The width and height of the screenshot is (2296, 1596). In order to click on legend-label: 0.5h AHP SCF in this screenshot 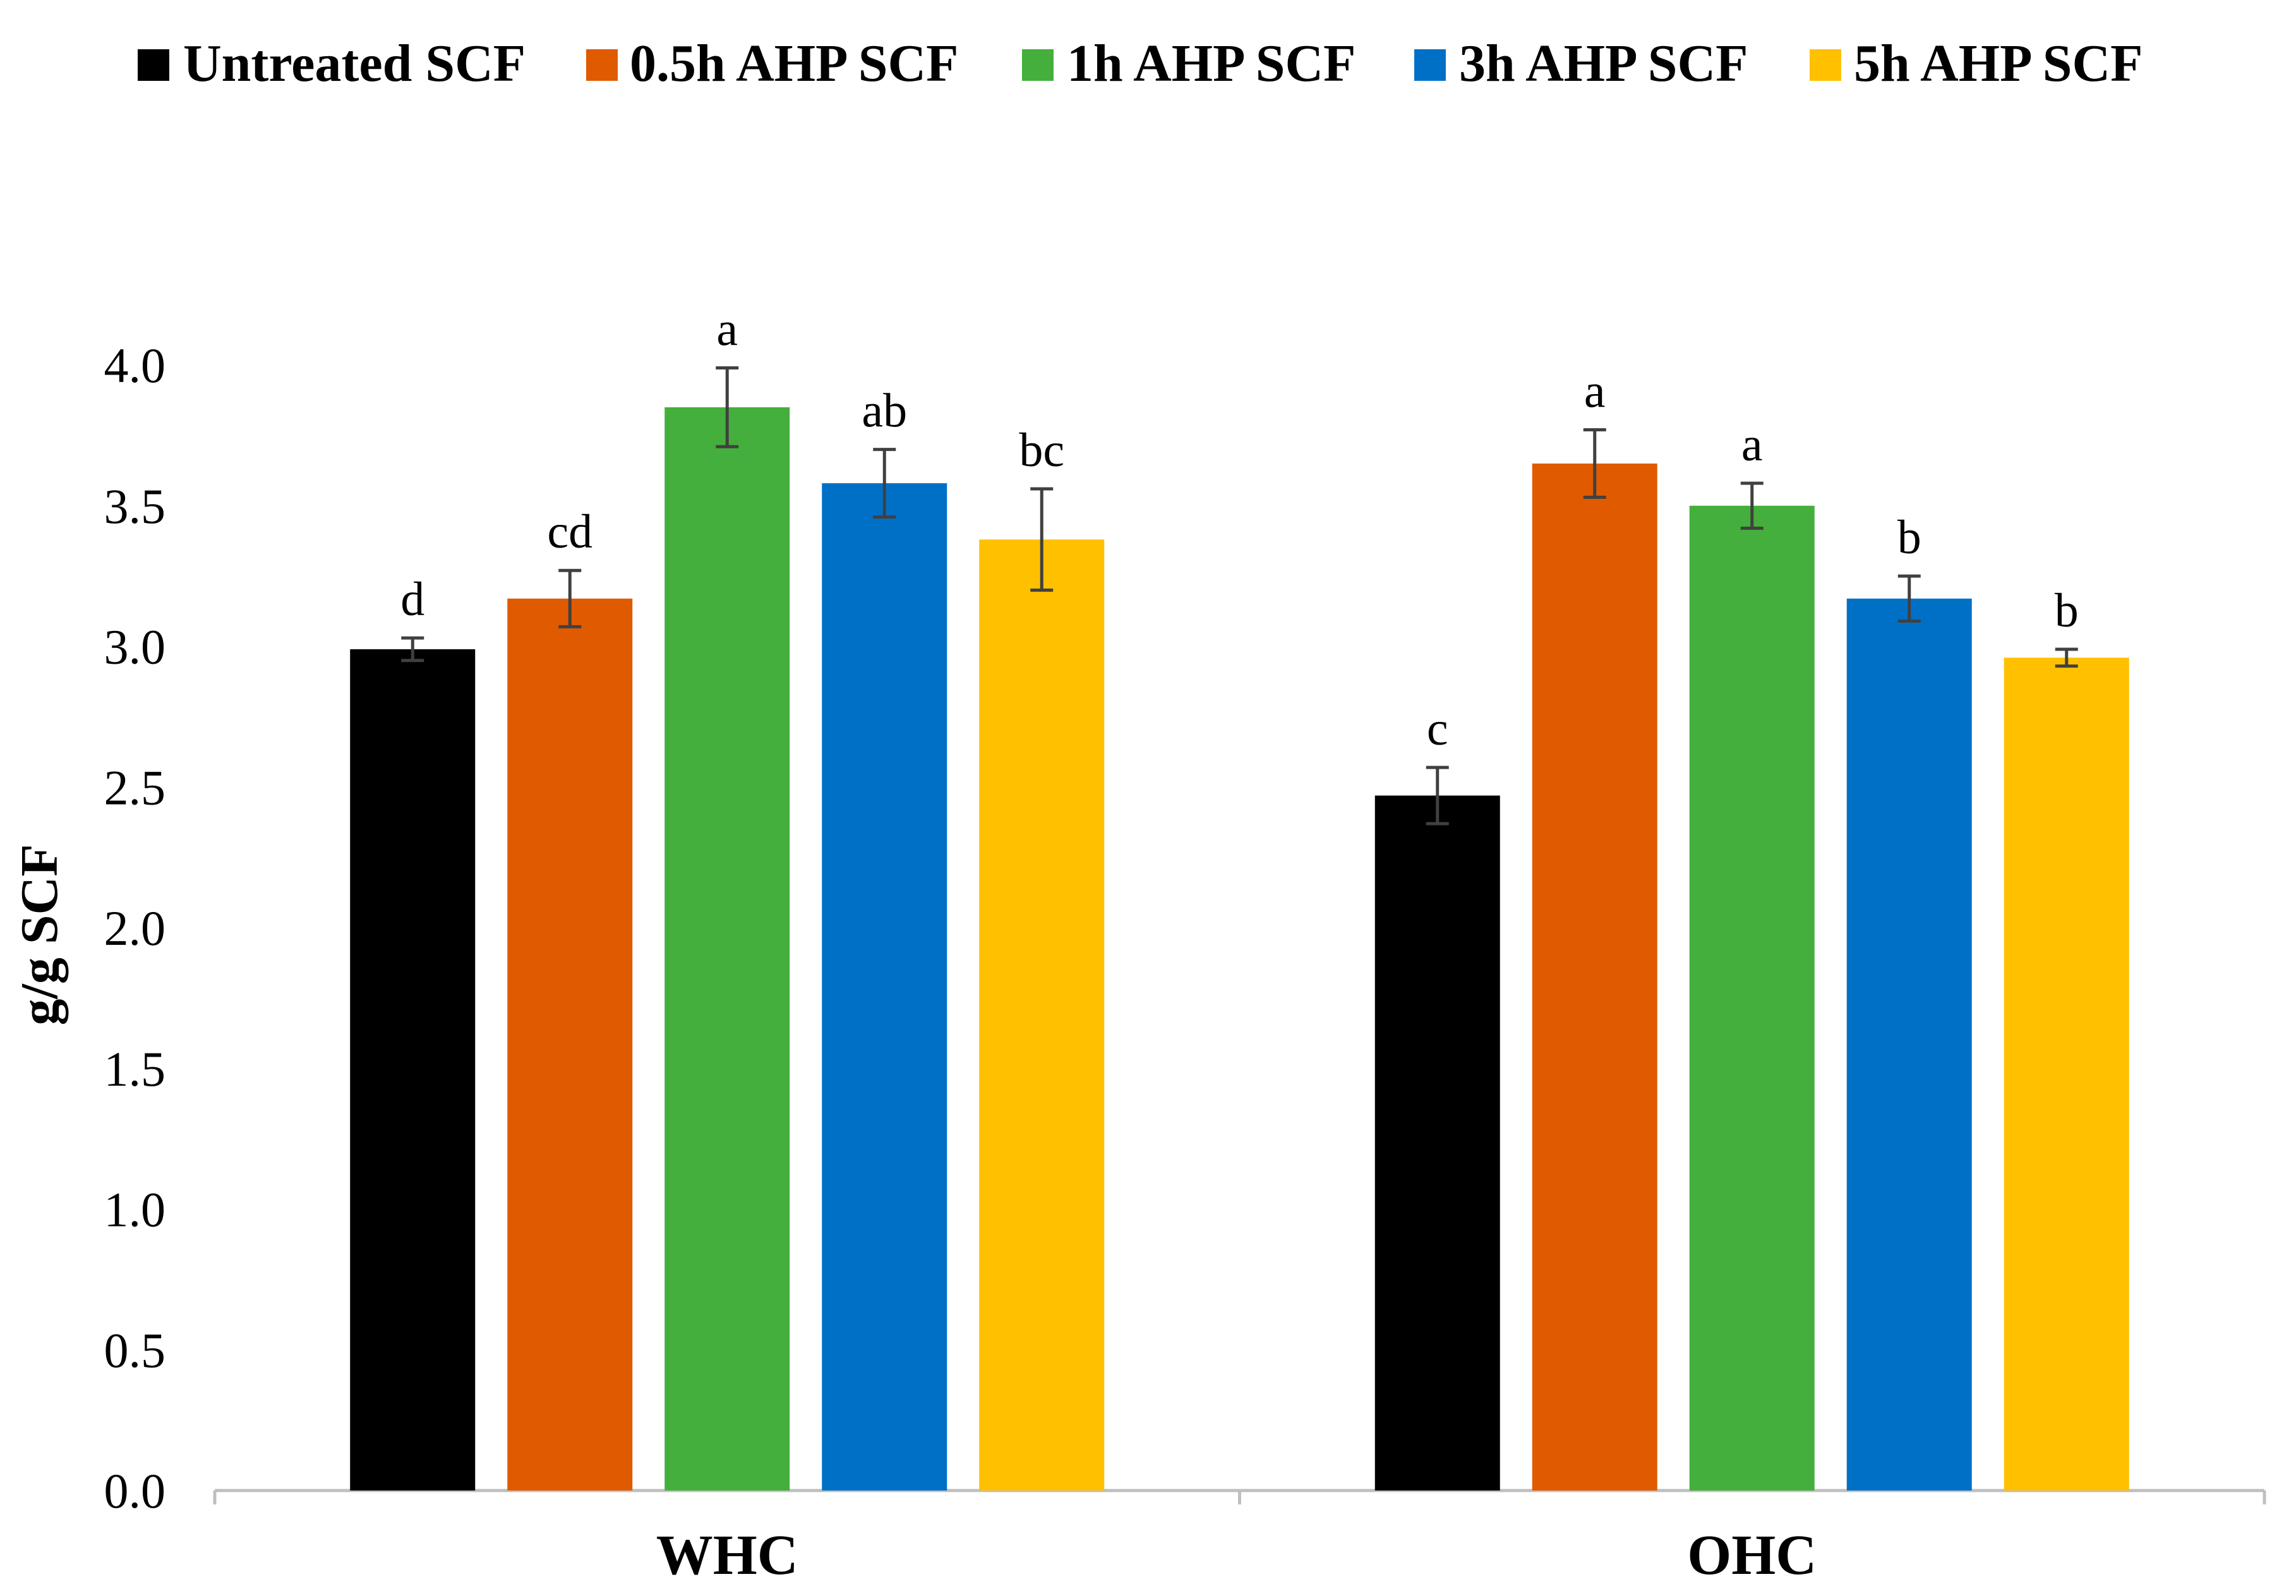, I will do `click(794, 63)`.